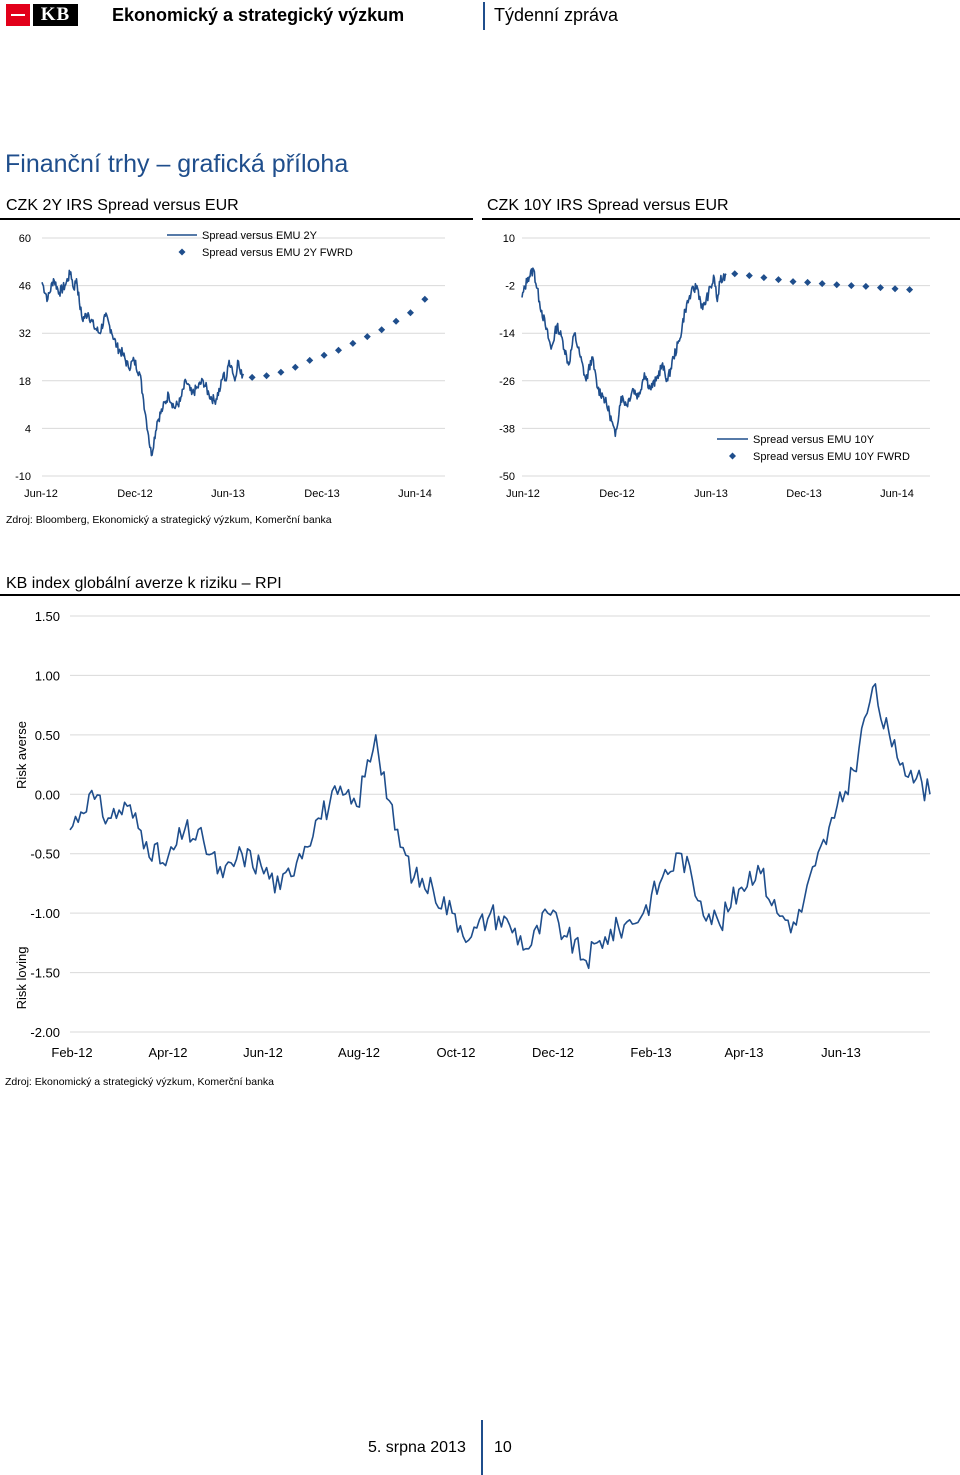 This screenshot has height=1475, width=960. Describe the element at coordinates (743, 1052) in the screenshot. I see `x-tick-label: Apr-13` at that location.